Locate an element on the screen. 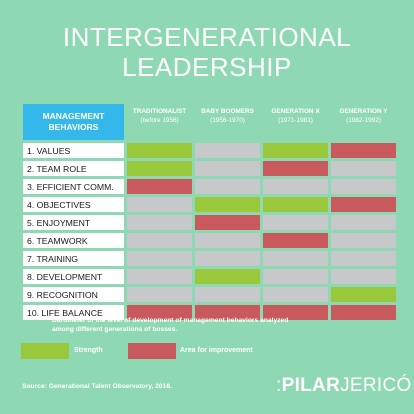 The height and width of the screenshot is (414, 414). generation-name: BABY BOOMERS is located at coordinates (227, 111).